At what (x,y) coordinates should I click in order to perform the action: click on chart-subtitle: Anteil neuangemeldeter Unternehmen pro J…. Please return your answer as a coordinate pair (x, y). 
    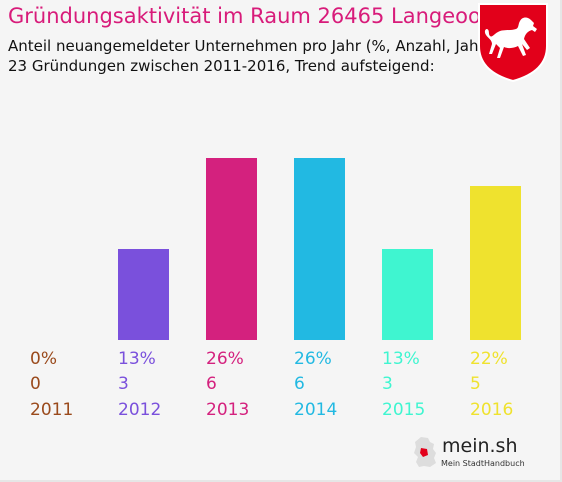
    Looking at the image, I should click on (249, 46).